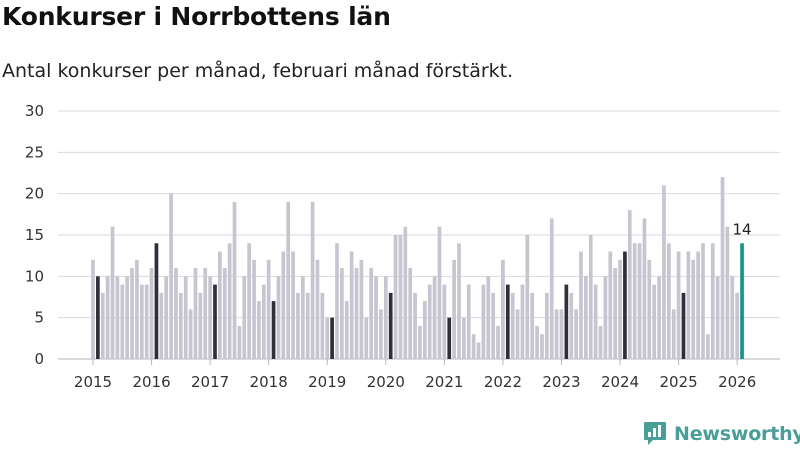 This screenshot has width=800, height=450. Describe the element at coordinates (561, 382) in the screenshot. I see `x-tick-label: 2023` at that location.